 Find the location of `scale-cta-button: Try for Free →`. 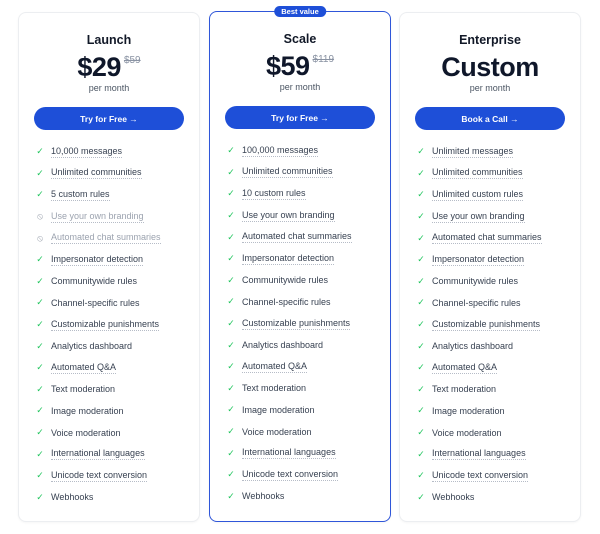

scale-cta-button: Try for Free → is located at coordinates (300, 117).